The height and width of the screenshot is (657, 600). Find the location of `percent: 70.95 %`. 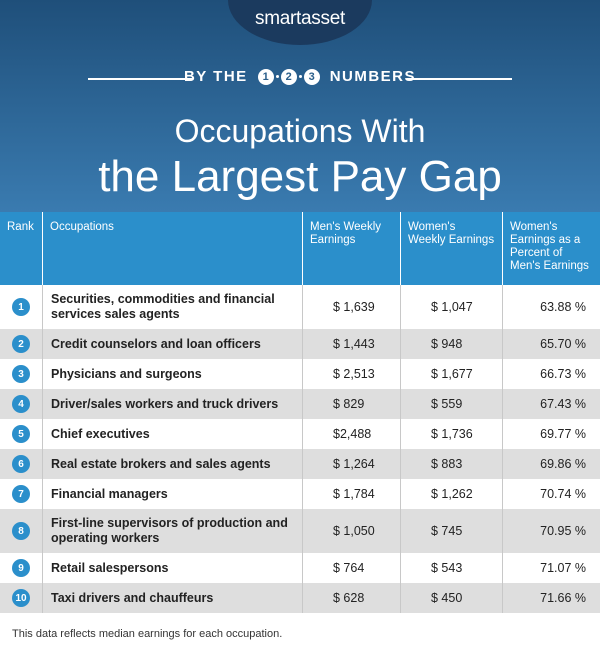

percent: 70.95 % is located at coordinates (551, 531).